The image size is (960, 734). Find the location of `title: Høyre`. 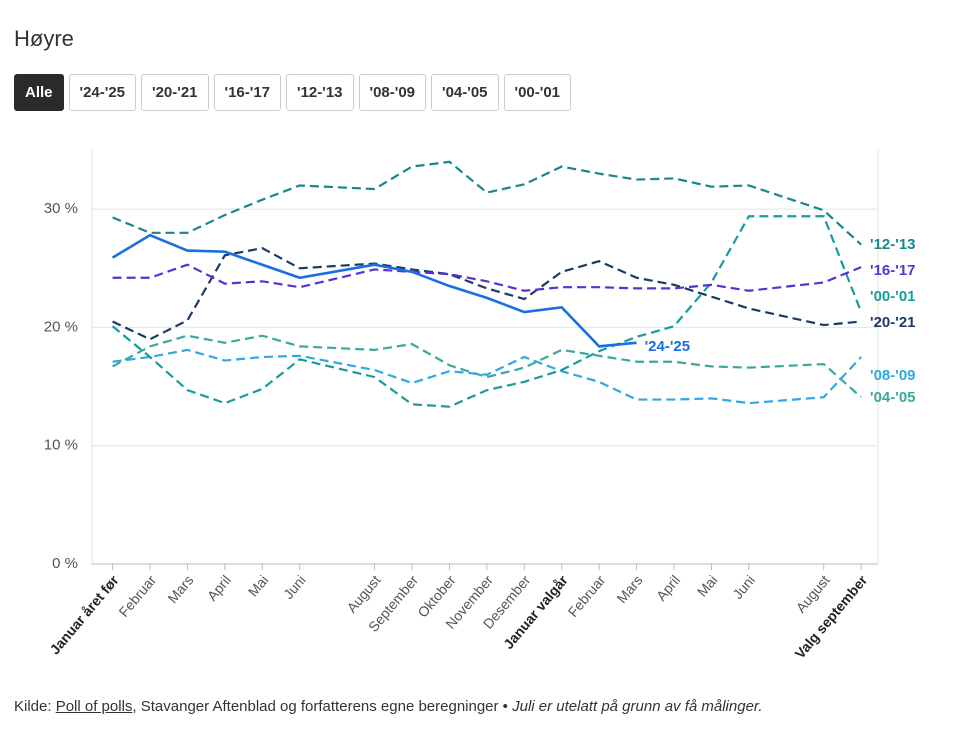

title: Høyre is located at coordinates (44, 38).